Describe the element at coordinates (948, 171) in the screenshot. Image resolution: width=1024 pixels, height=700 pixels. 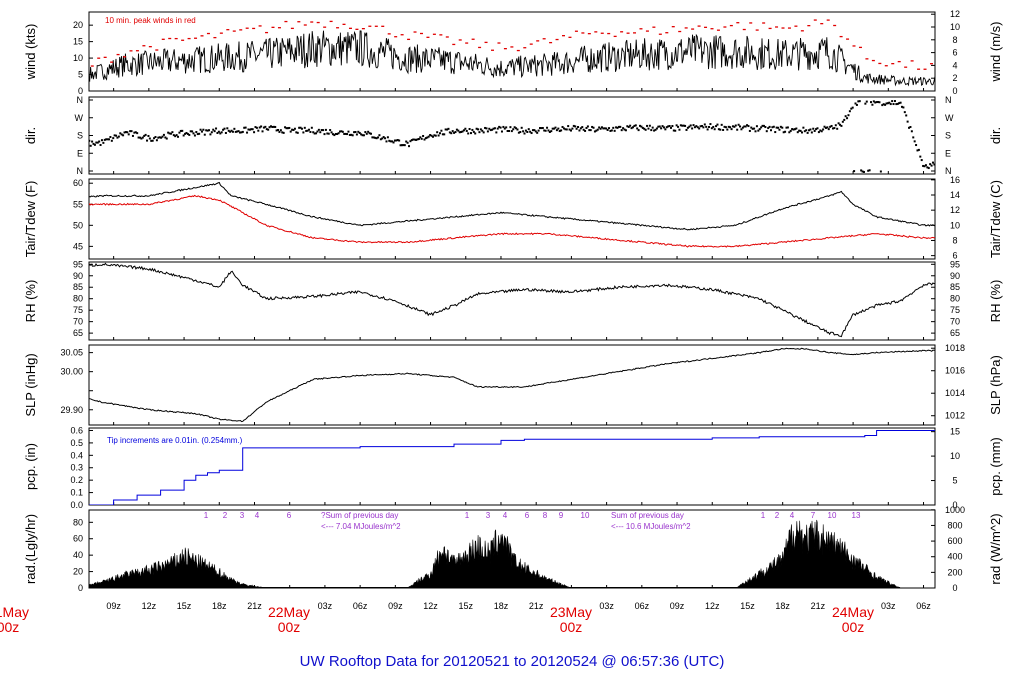
I see `dir-tick-label-right: N` at that location.